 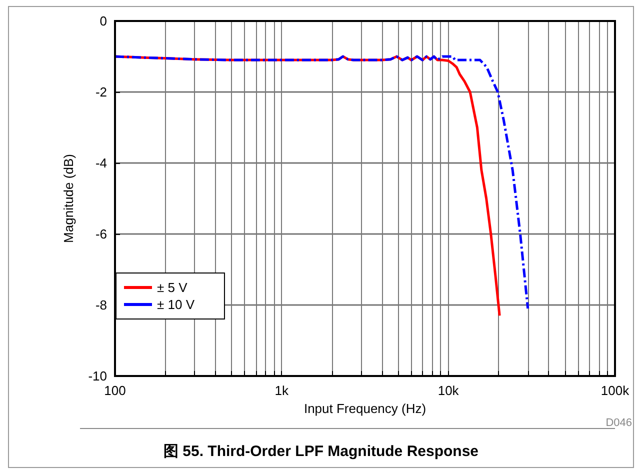 I want to click on y-tick-label: -6, so click(x=101, y=234).